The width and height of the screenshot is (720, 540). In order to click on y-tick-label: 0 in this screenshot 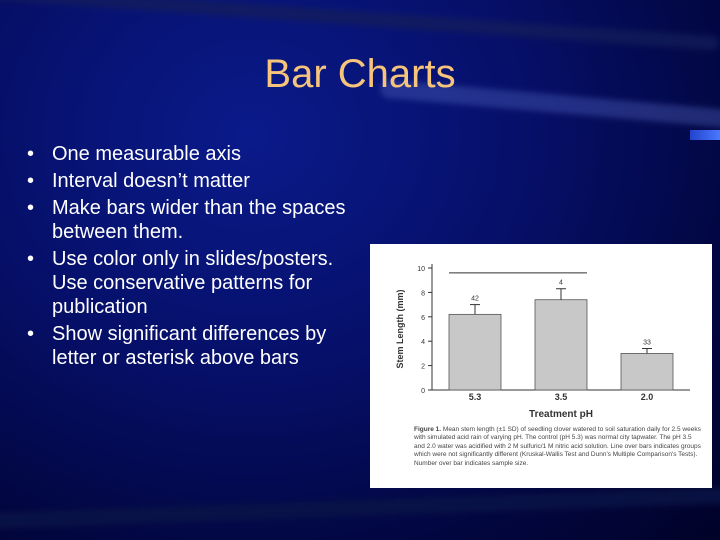, I will do `click(423, 391)`.